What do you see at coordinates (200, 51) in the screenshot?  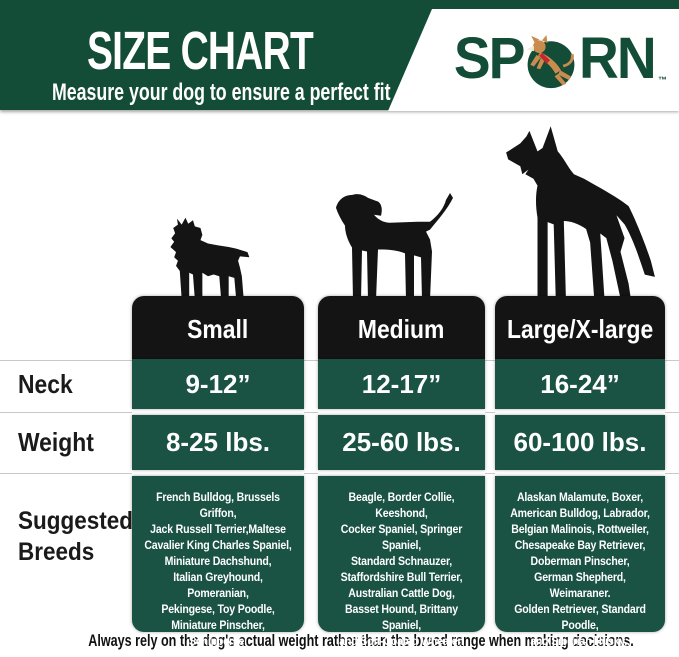 I see `page-title: SIZE CHART` at bounding box center [200, 51].